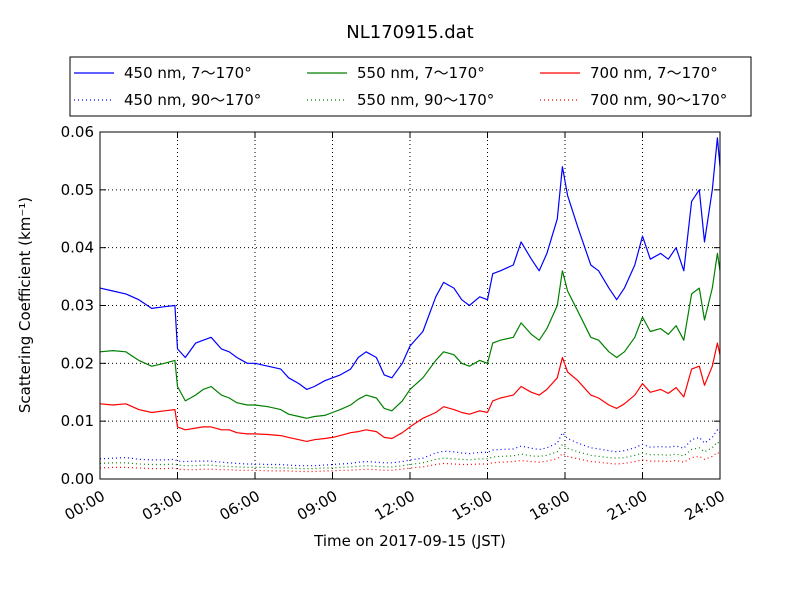  I want to click on y-axis-title: Scattering Coefficient (km⁻¹), so click(25, 305).